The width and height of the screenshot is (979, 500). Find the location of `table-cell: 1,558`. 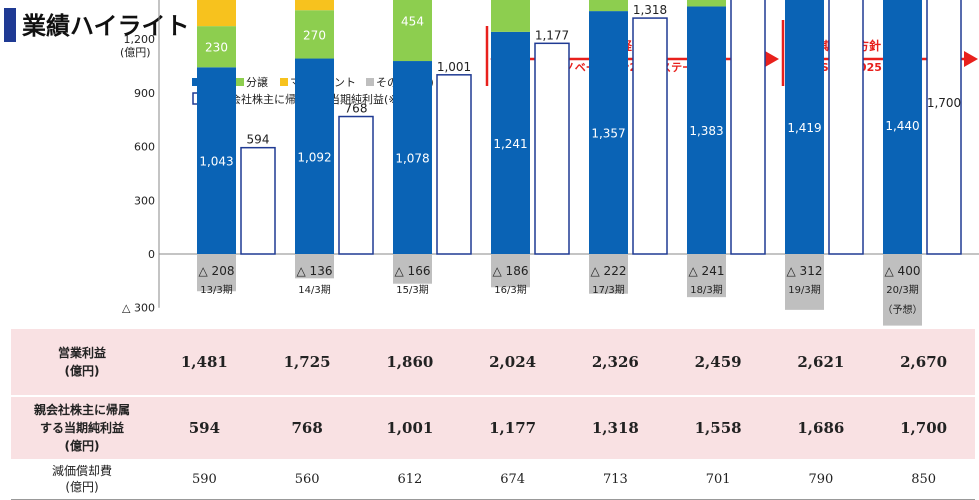

table-cell: 1,558 is located at coordinates (718, 427).